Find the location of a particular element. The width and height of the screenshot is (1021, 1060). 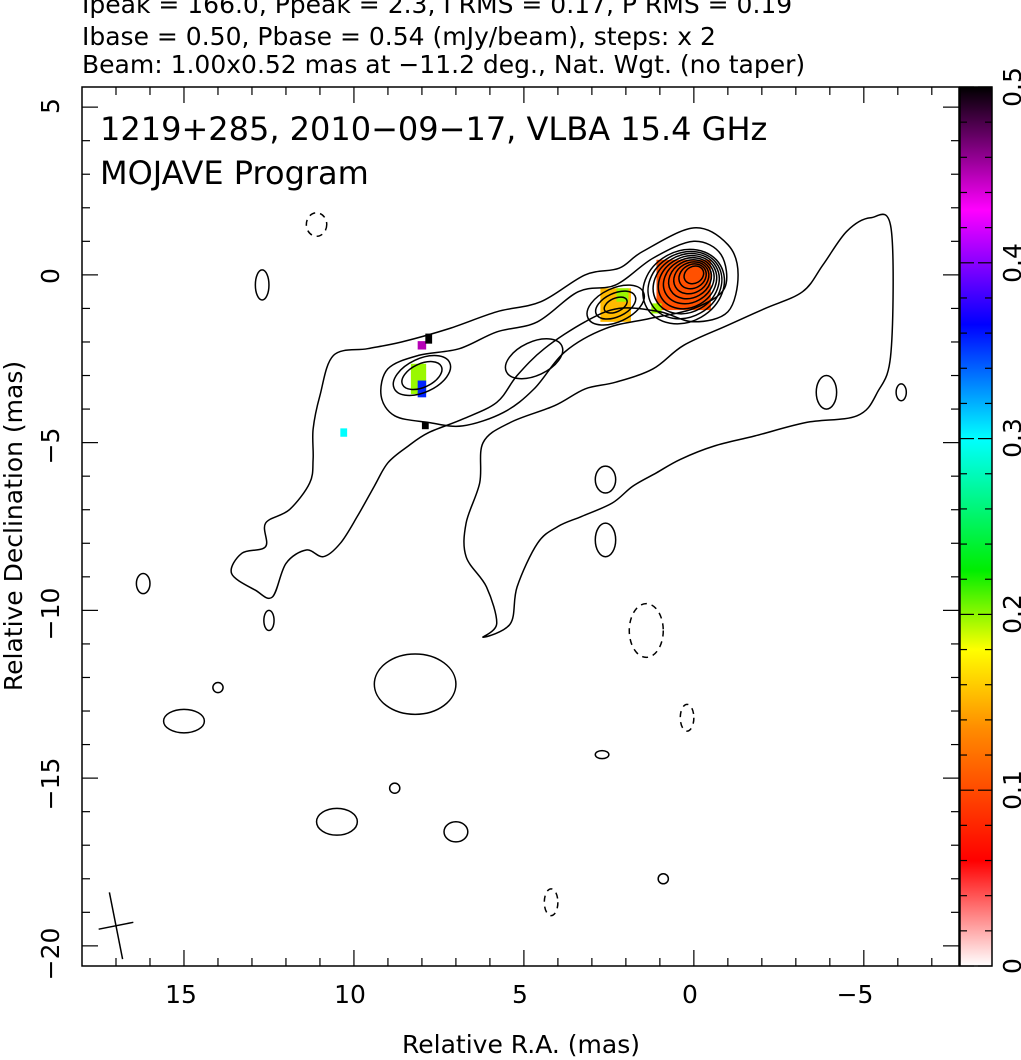

y-tick-labels: 5 0 −5 −10 −15 −20 is located at coordinates (50, 539).